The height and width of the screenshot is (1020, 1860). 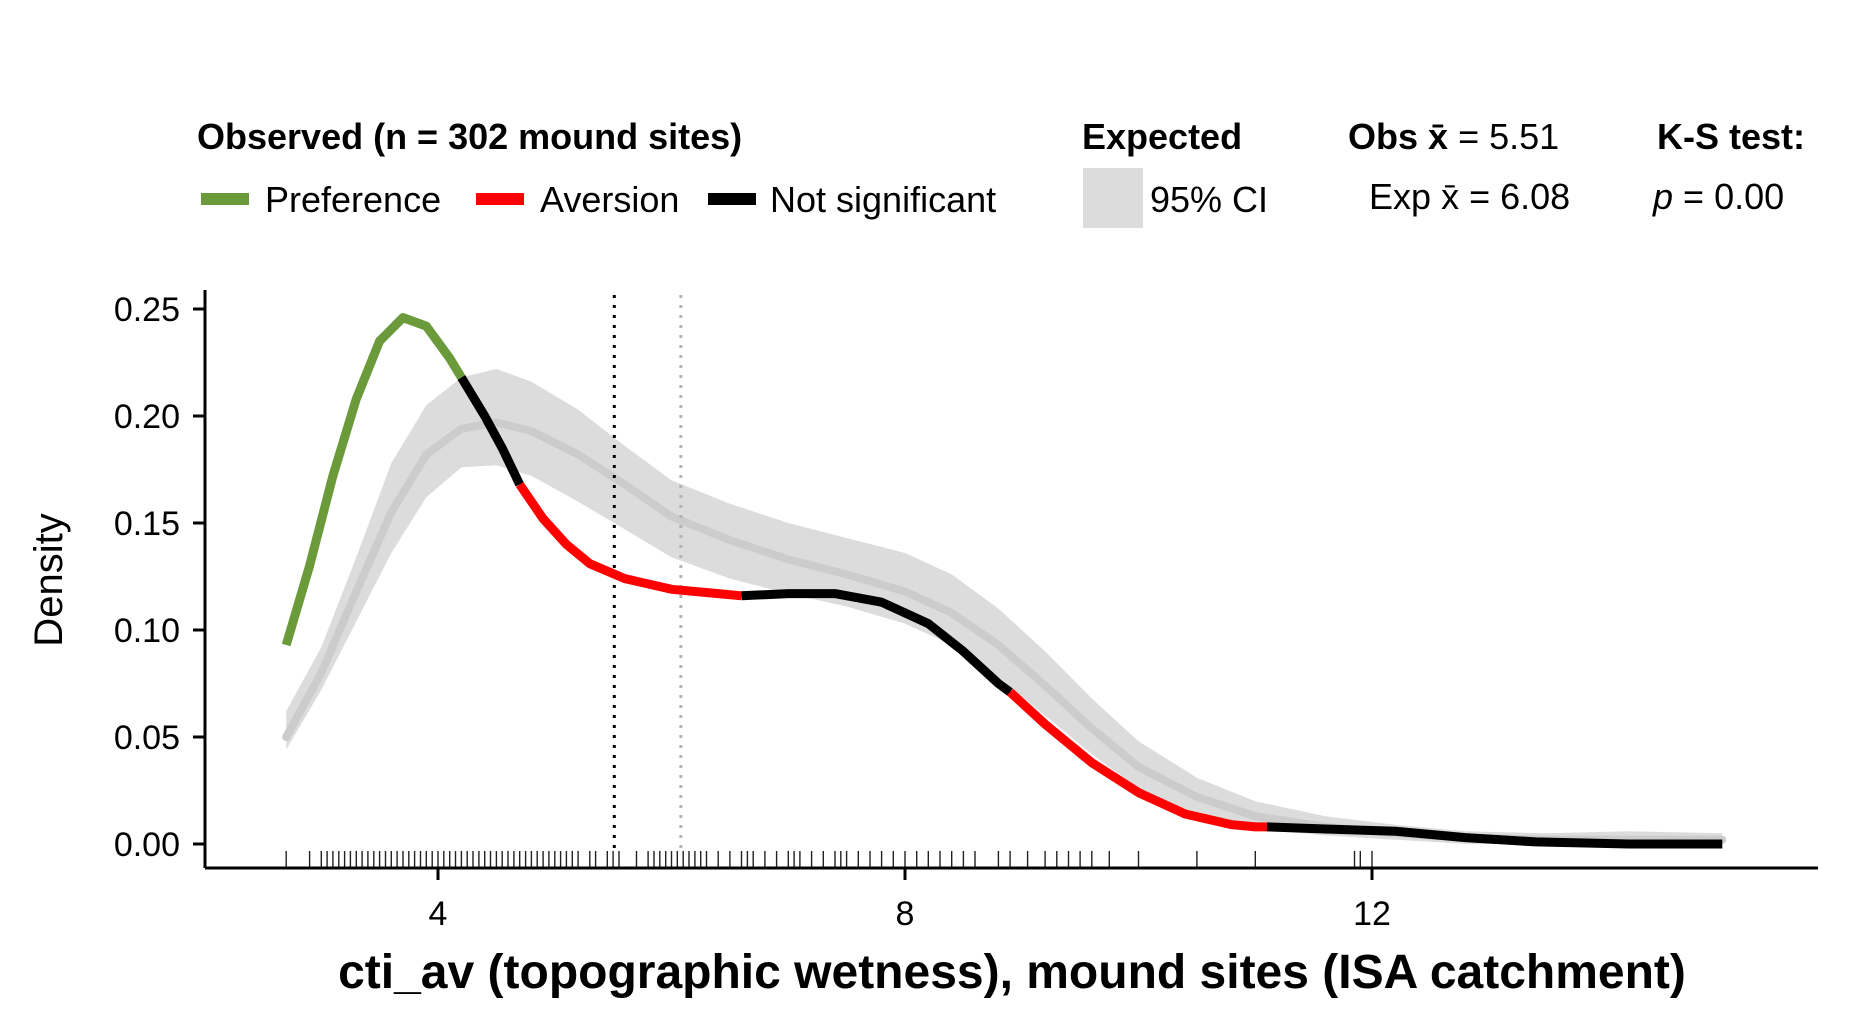 I want to click on legend-ci-swatch, so click(x=1113, y=198).